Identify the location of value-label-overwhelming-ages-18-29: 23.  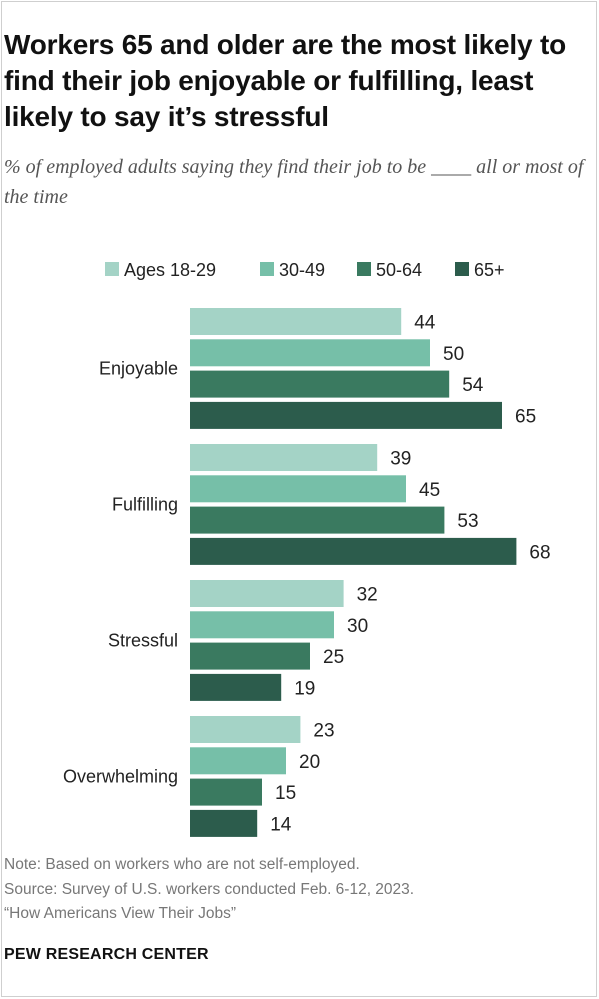
(323, 731).